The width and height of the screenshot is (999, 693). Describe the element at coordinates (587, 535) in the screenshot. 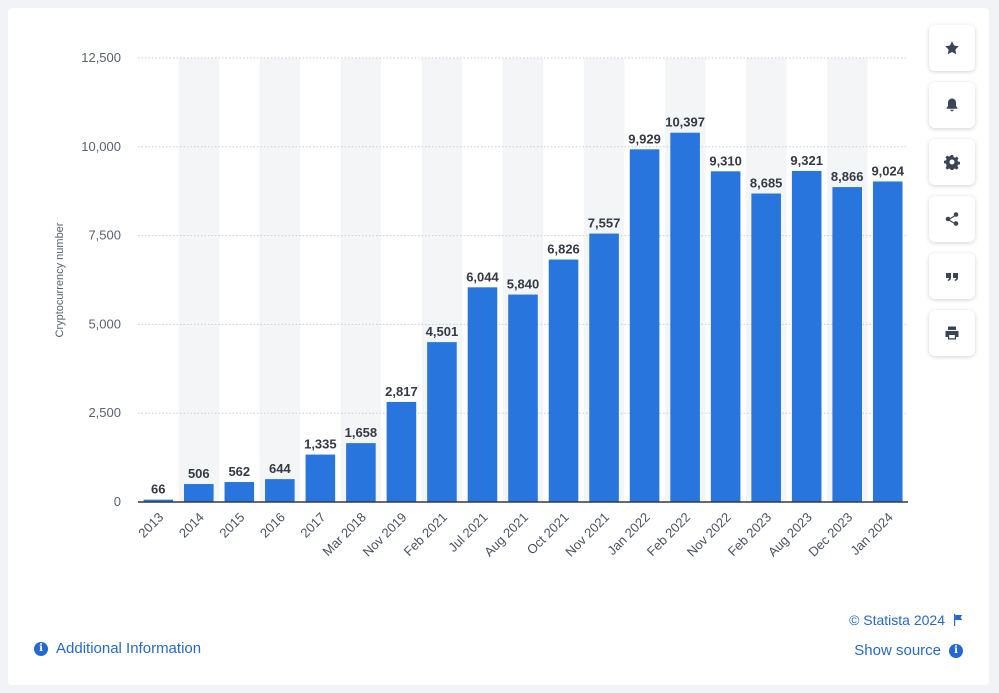

I see `x-tick-label: Nov 2021` at that location.